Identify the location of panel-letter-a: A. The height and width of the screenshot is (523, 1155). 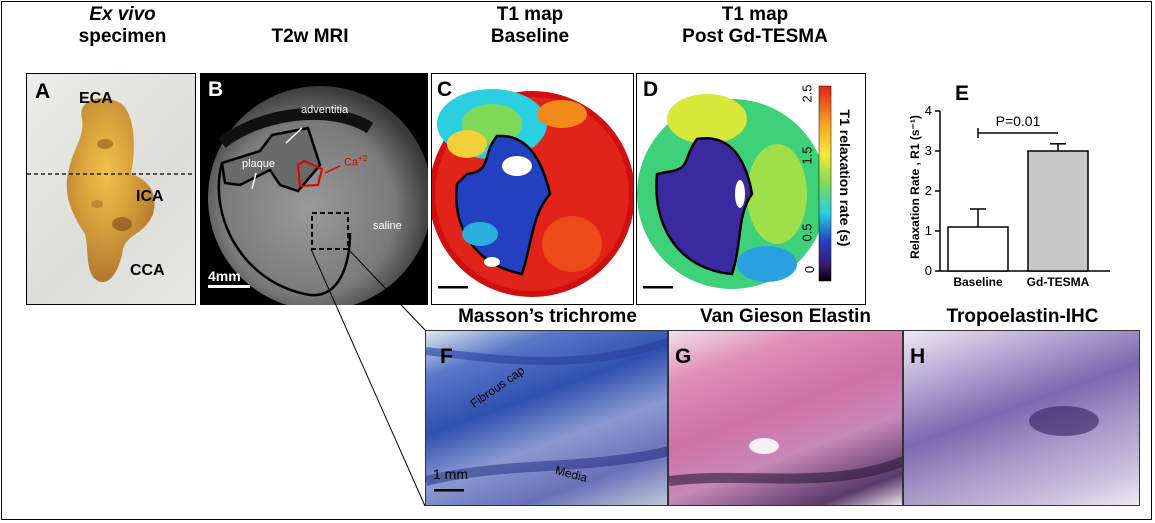
(43, 91).